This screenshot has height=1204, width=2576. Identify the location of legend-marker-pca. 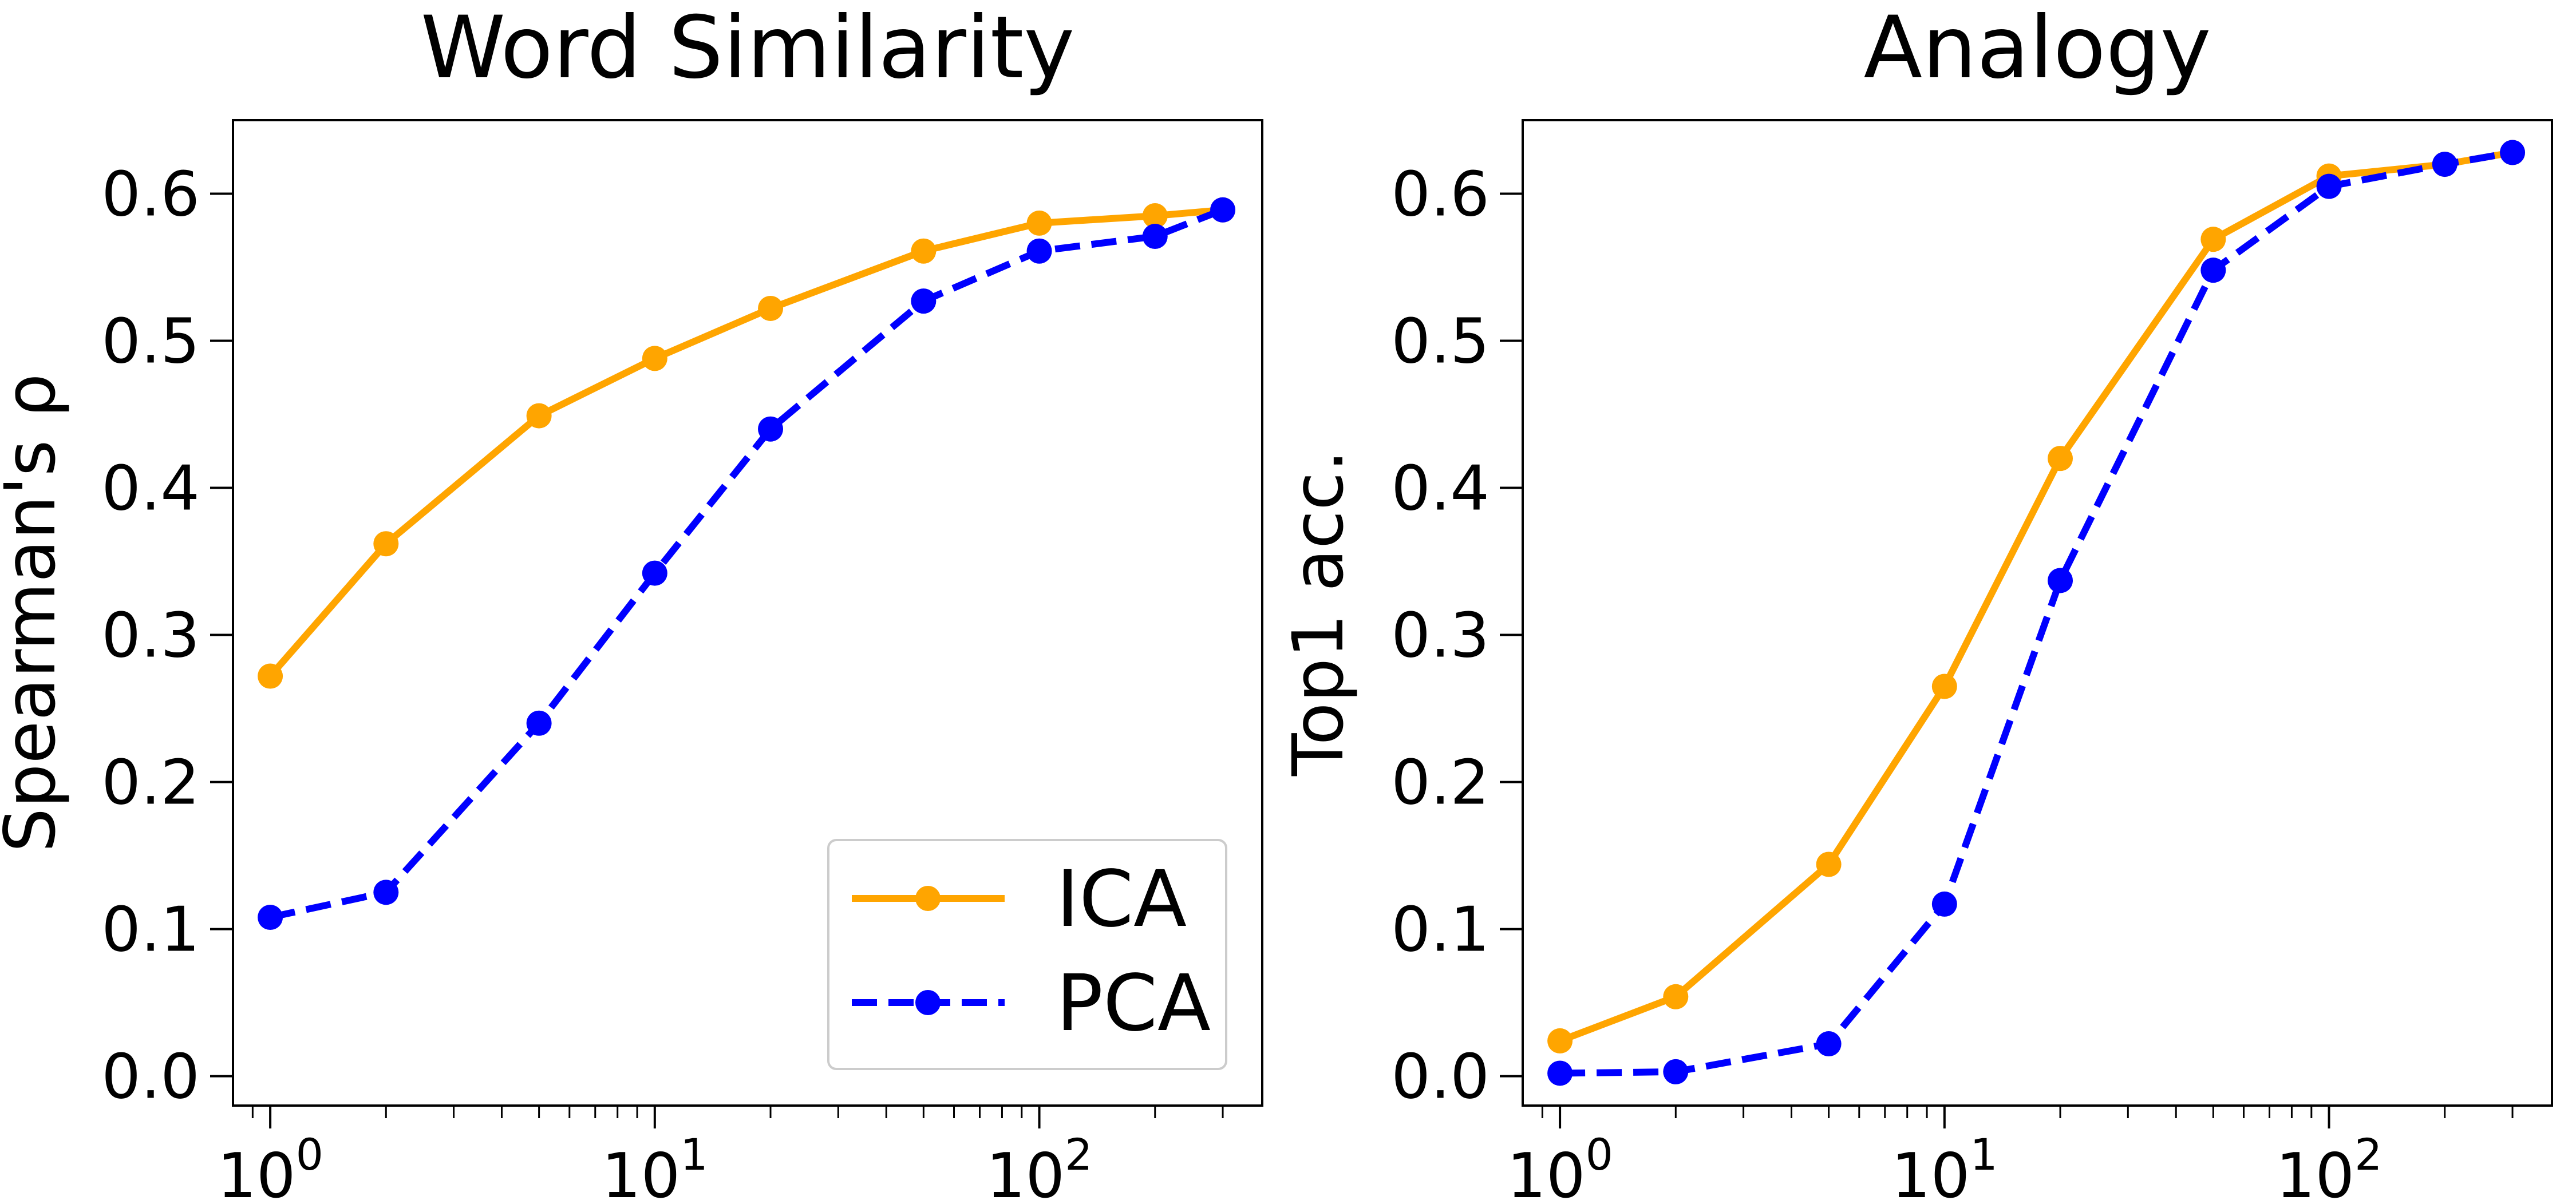
(928, 1002).